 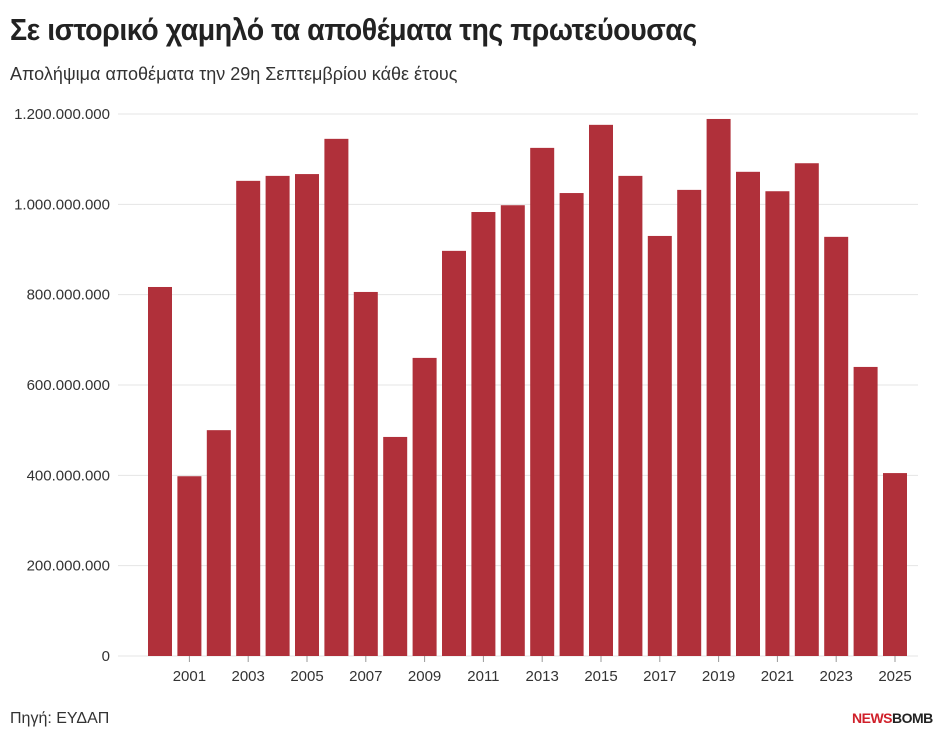 What do you see at coordinates (336, 397) in the screenshot?
I see `bar-2006` at bounding box center [336, 397].